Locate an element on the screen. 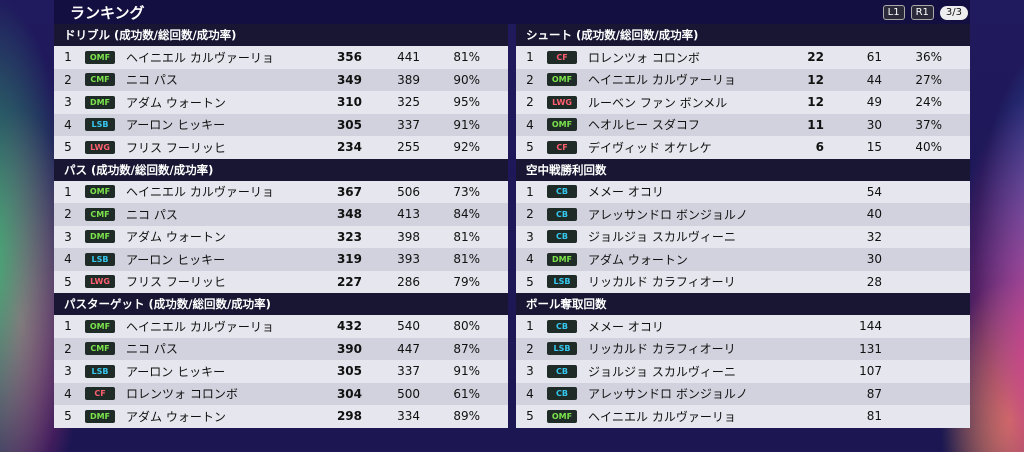 The width and height of the screenshot is (1024, 452). screen-title: ランキング is located at coordinates (107, 13).